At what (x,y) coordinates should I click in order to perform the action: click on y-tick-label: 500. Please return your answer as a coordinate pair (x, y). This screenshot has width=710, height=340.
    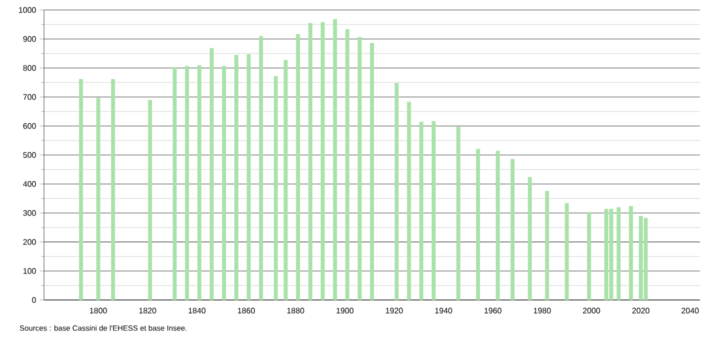
    Looking at the image, I should click on (29, 155).